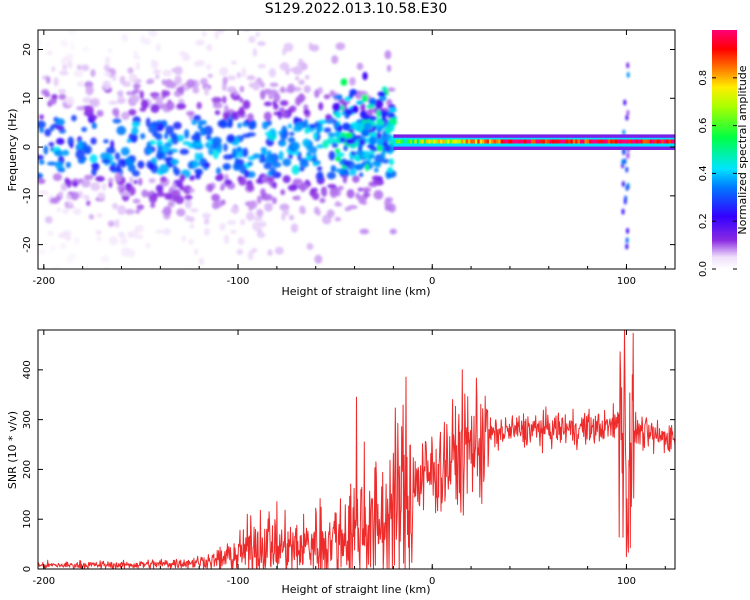 This screenshot has height=600, width=750. I want to click on snr-y-tick-label: 300, so click(27, 419).